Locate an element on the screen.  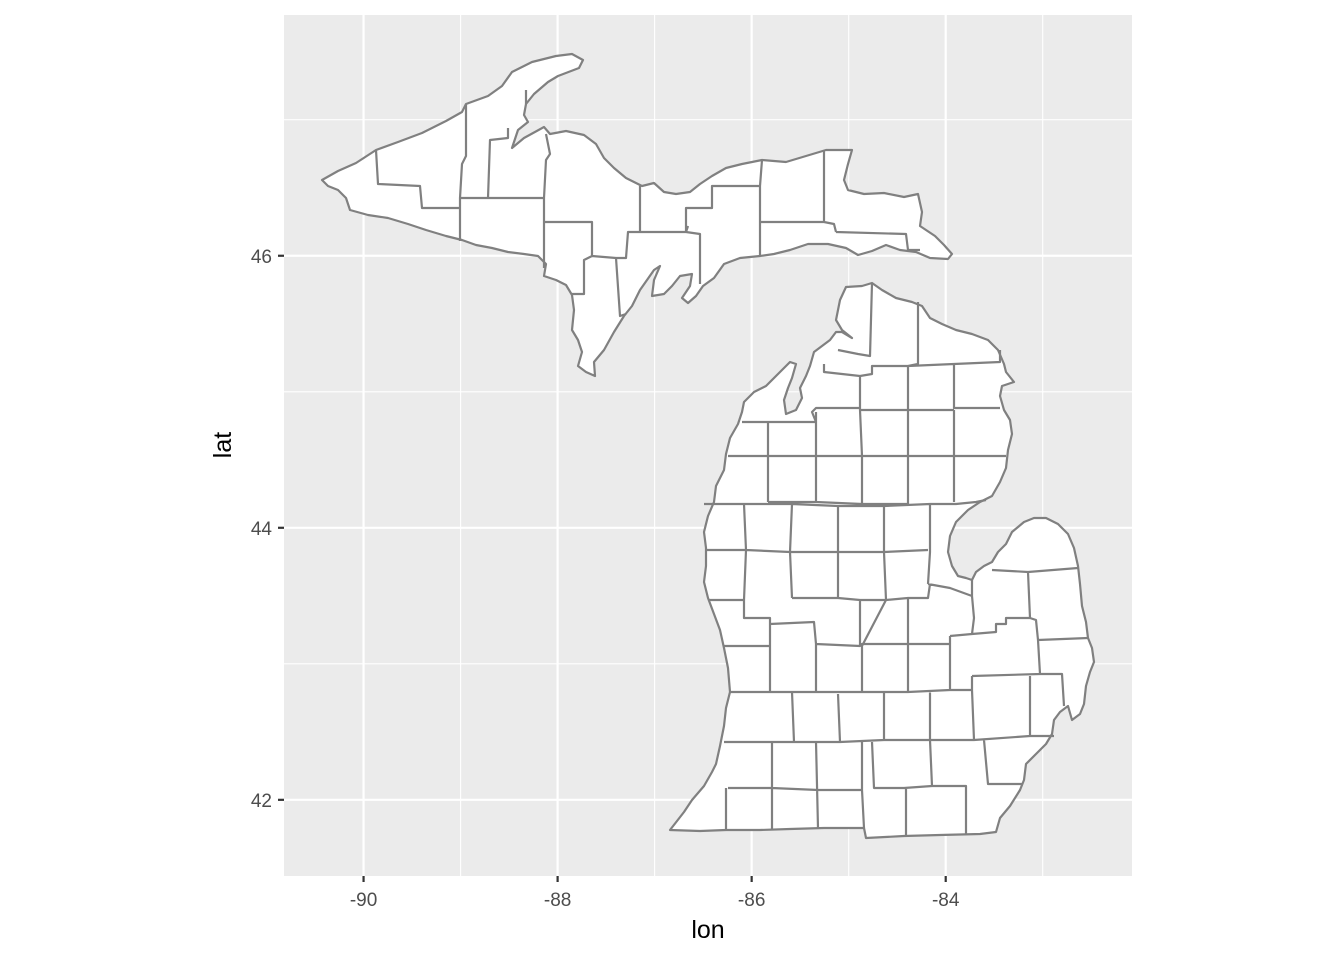
y-axis: 42 44 46 is located at coordinates (267, 529).